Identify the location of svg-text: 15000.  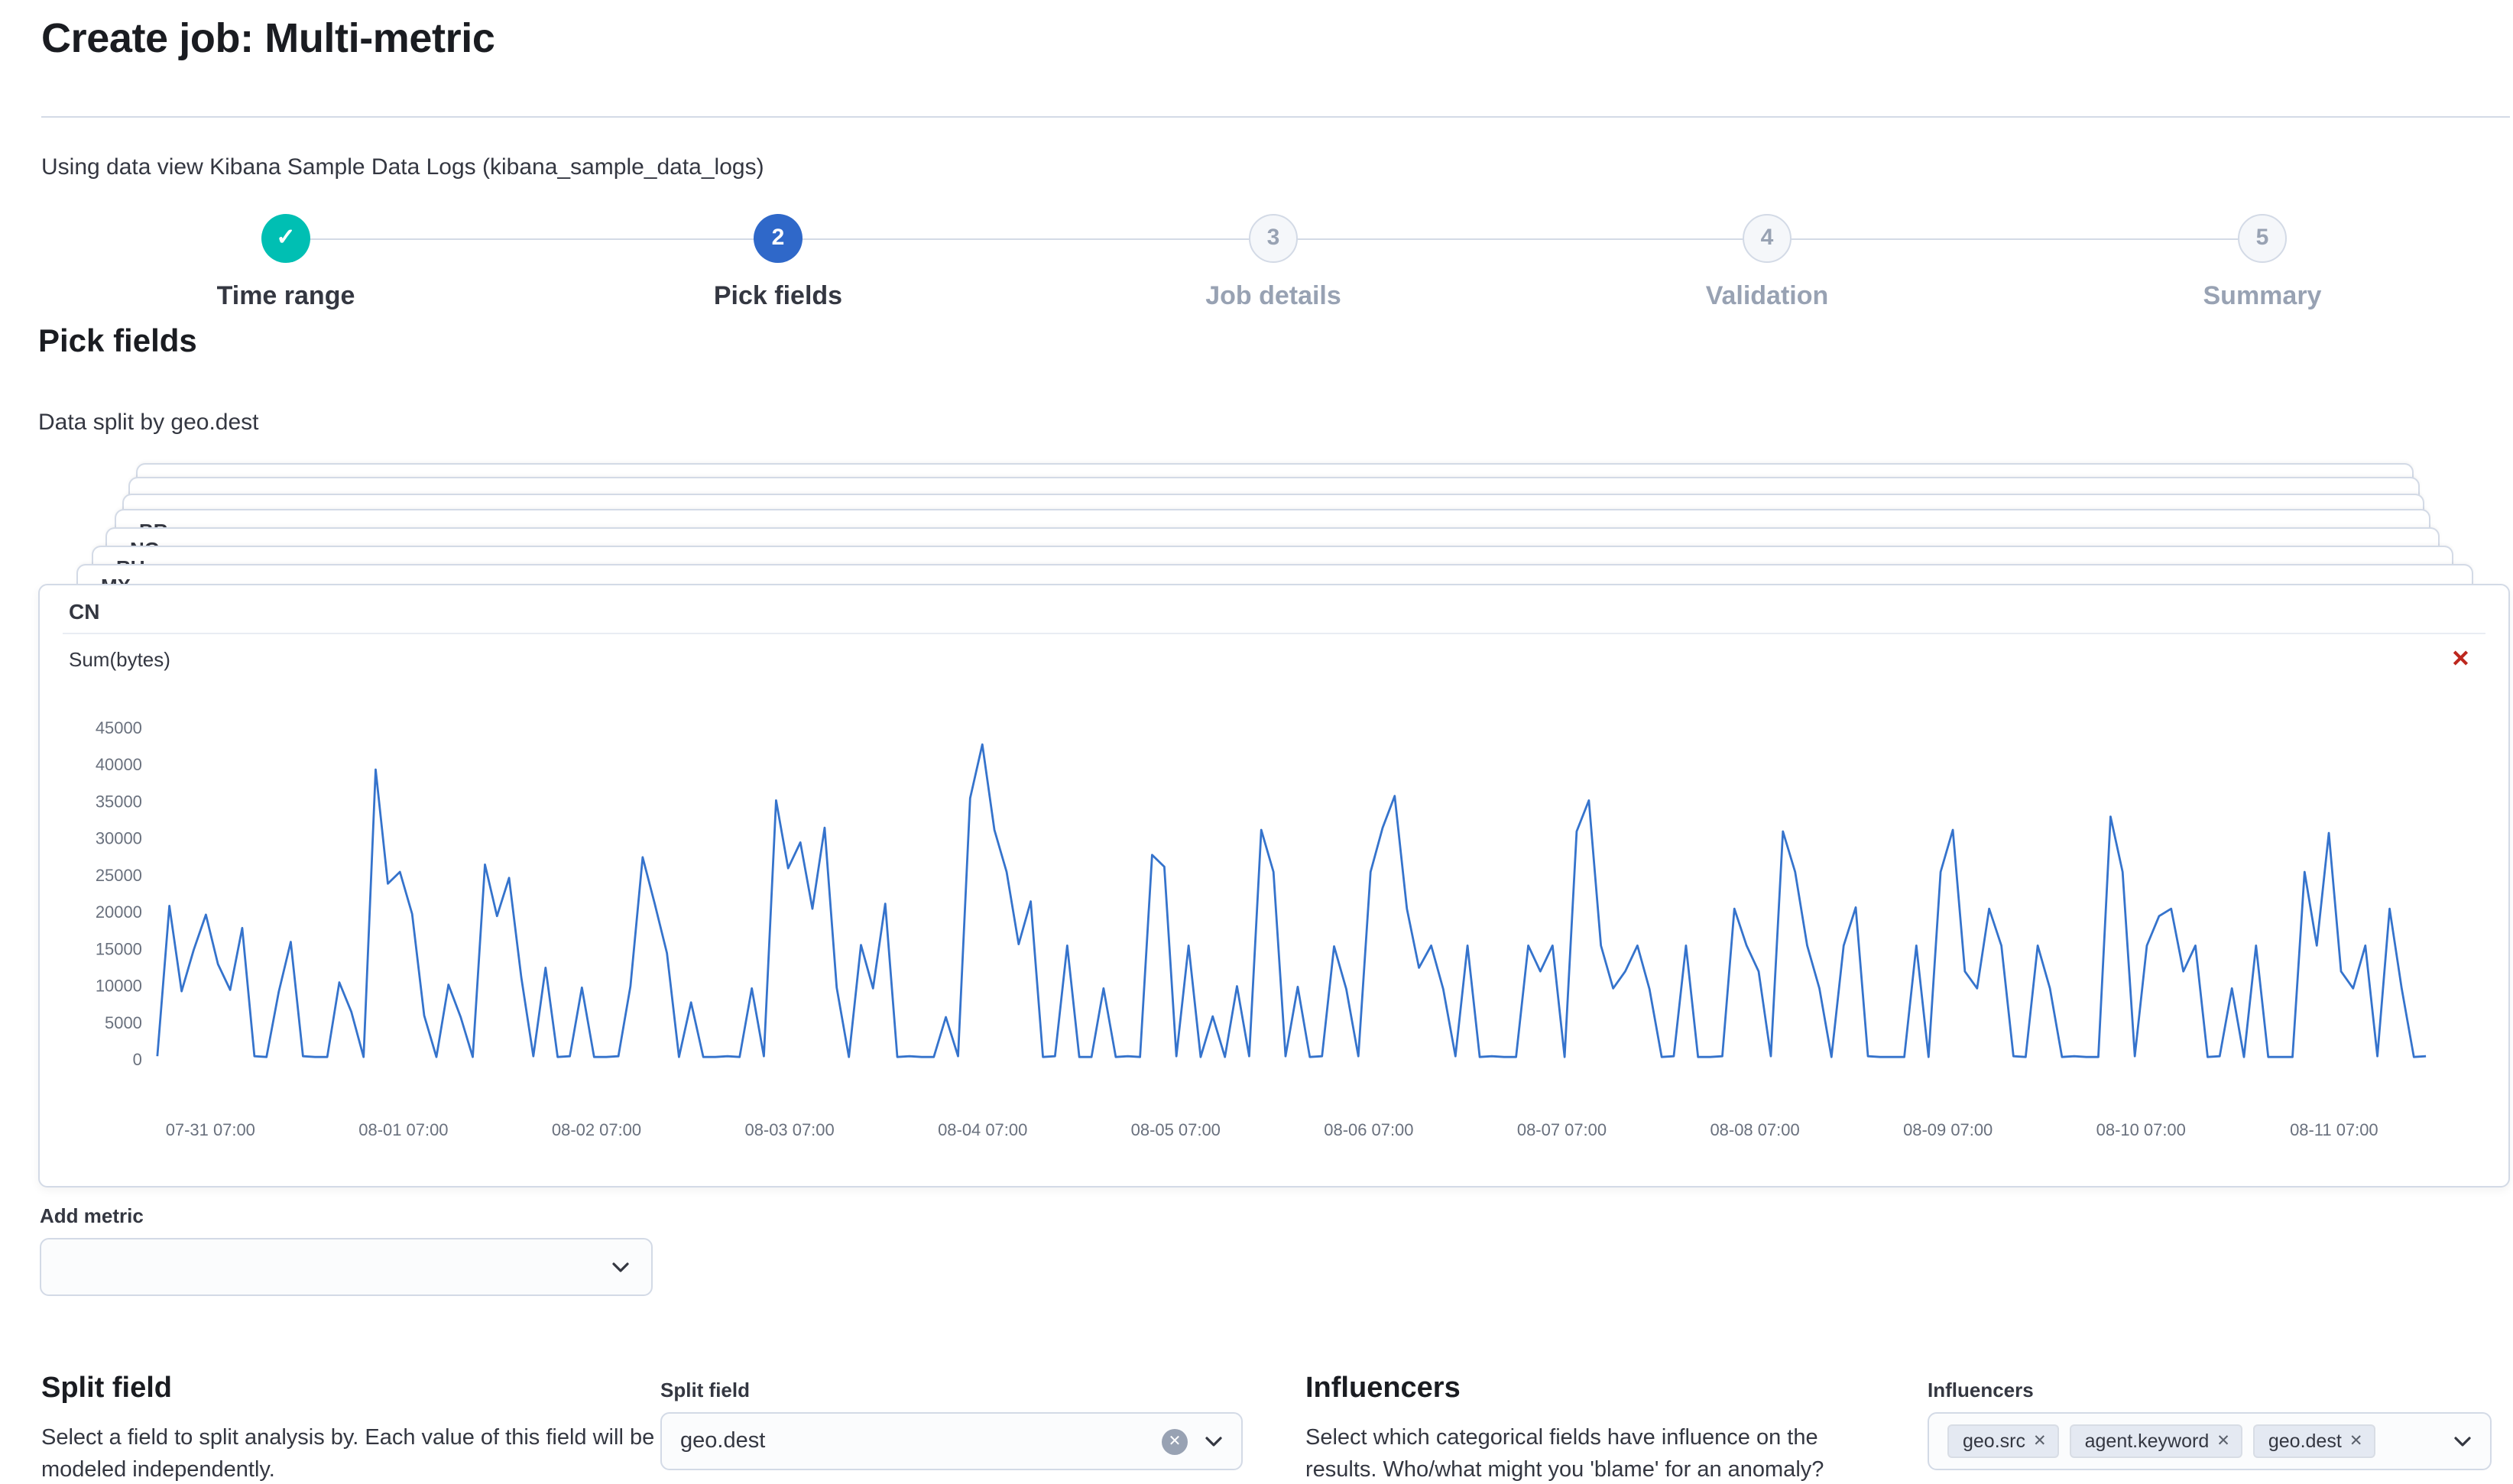
(119, 949).